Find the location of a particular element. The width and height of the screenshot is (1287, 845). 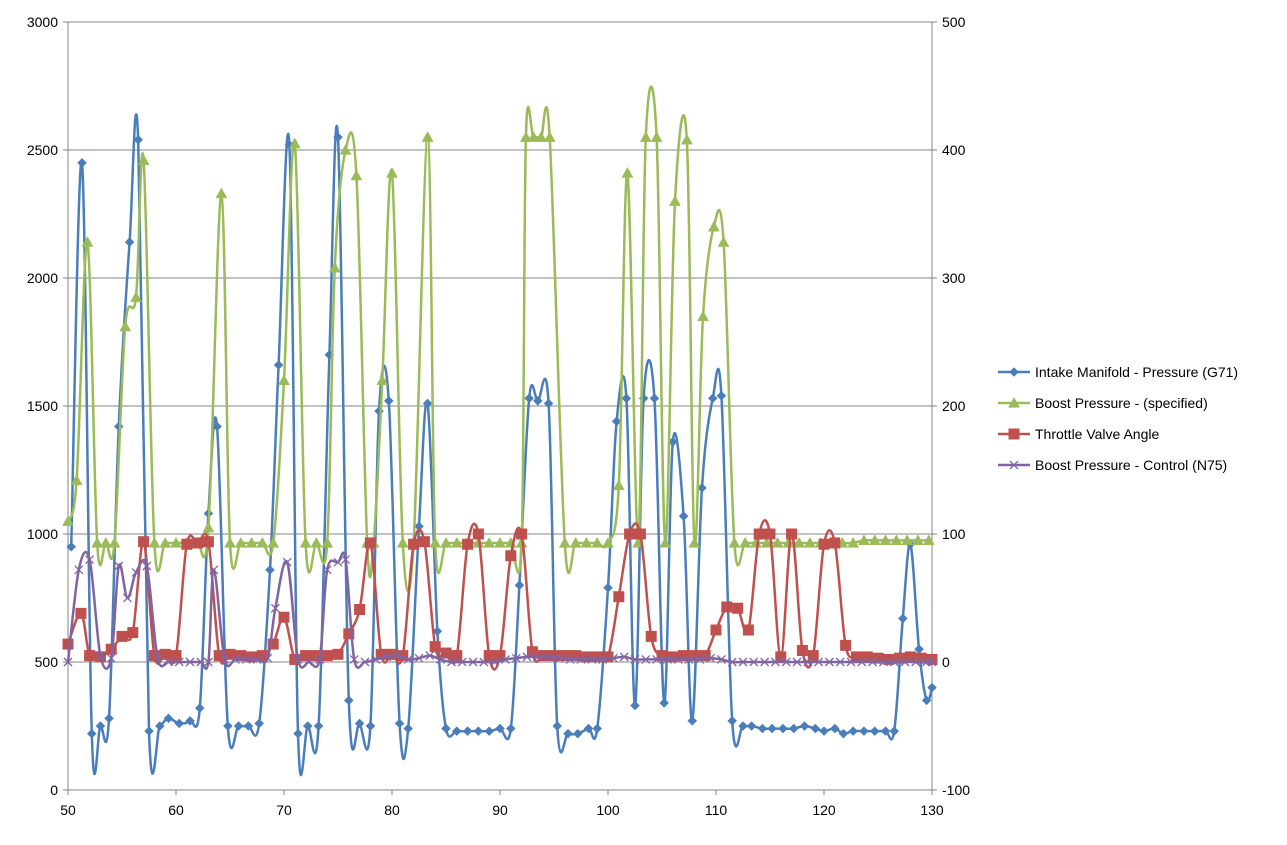

x-axis-tick-label: 90 is located at coordinates (500, 810).